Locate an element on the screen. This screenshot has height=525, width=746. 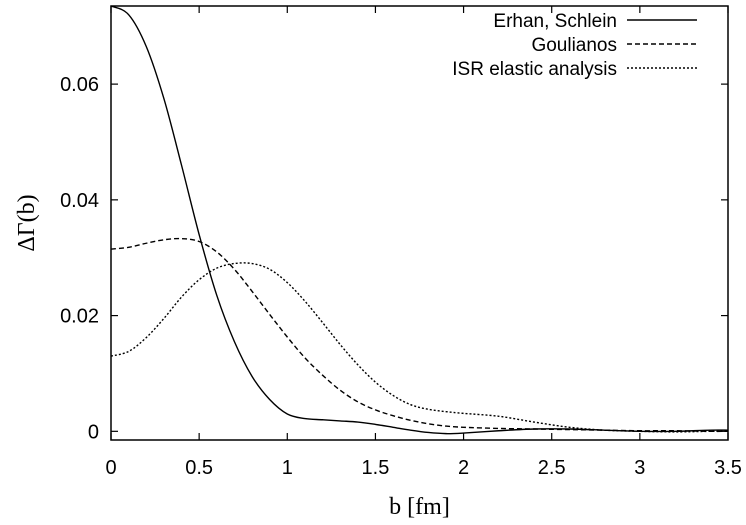
x-tick-label: 1 is located at coordinates (287, 468).